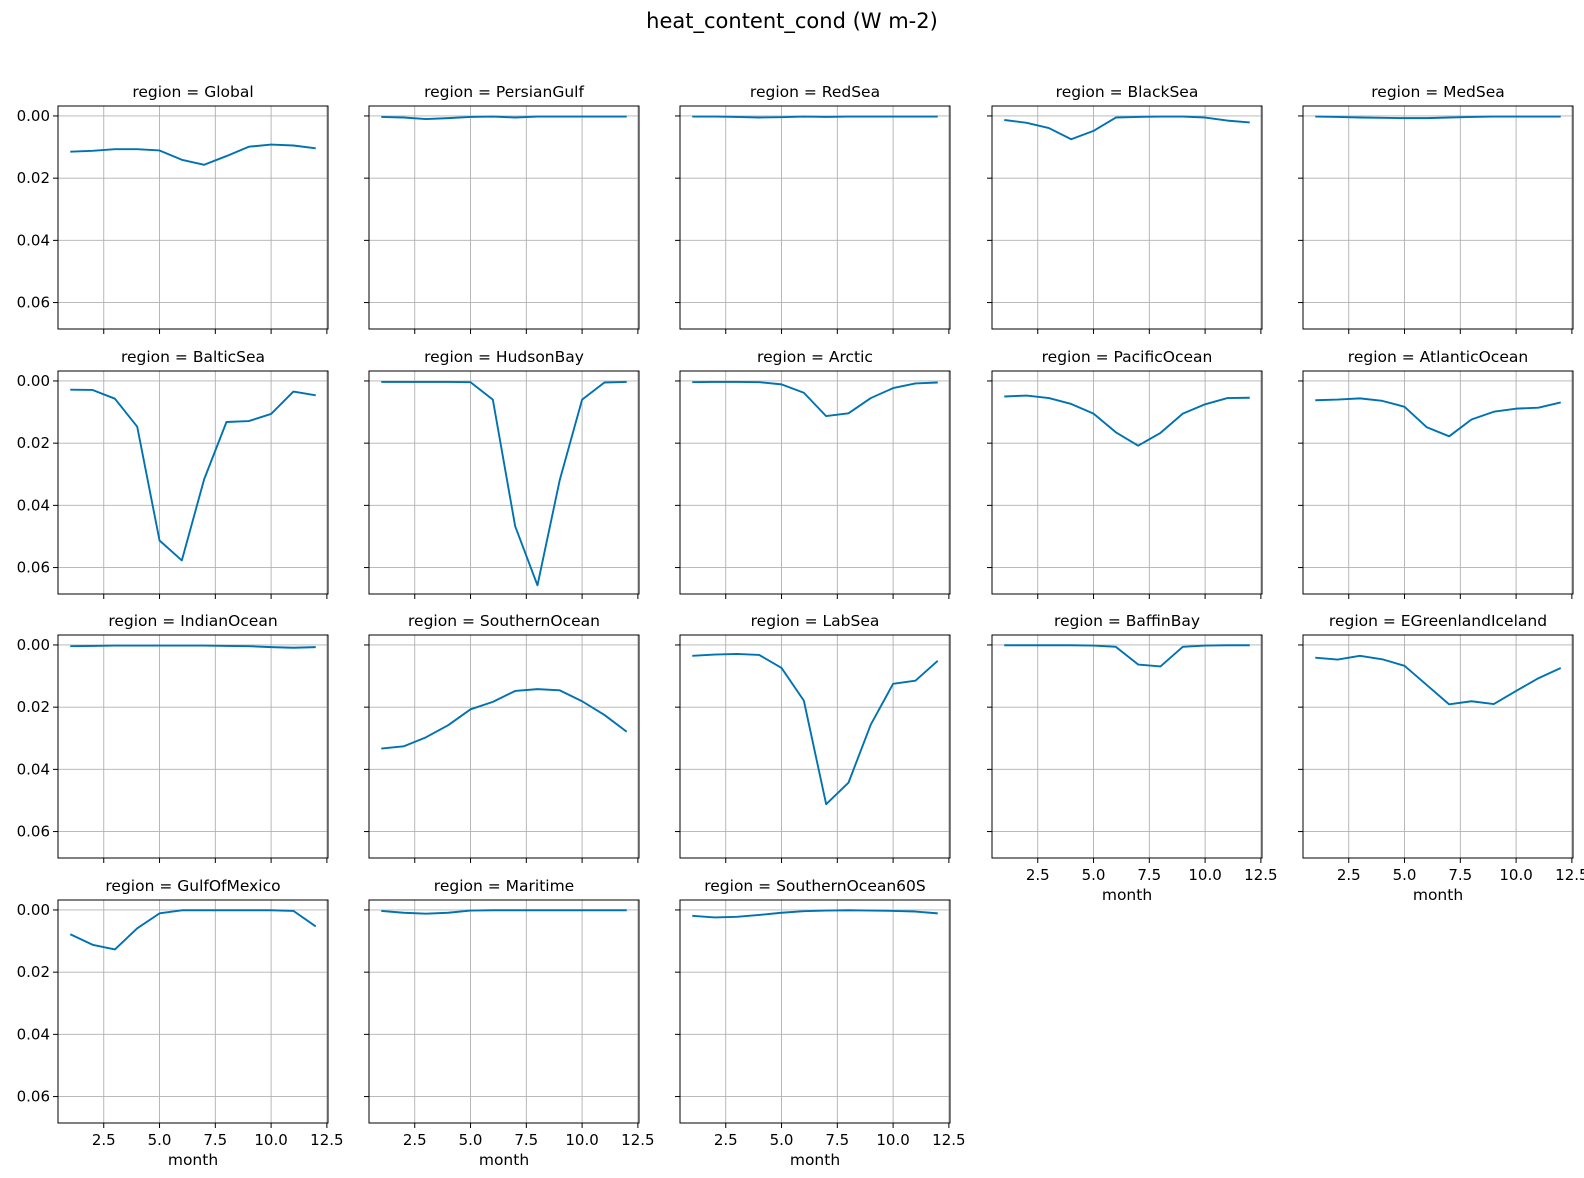  I want to click on panel-12: region = SouthernOcean, so click(502, 737).